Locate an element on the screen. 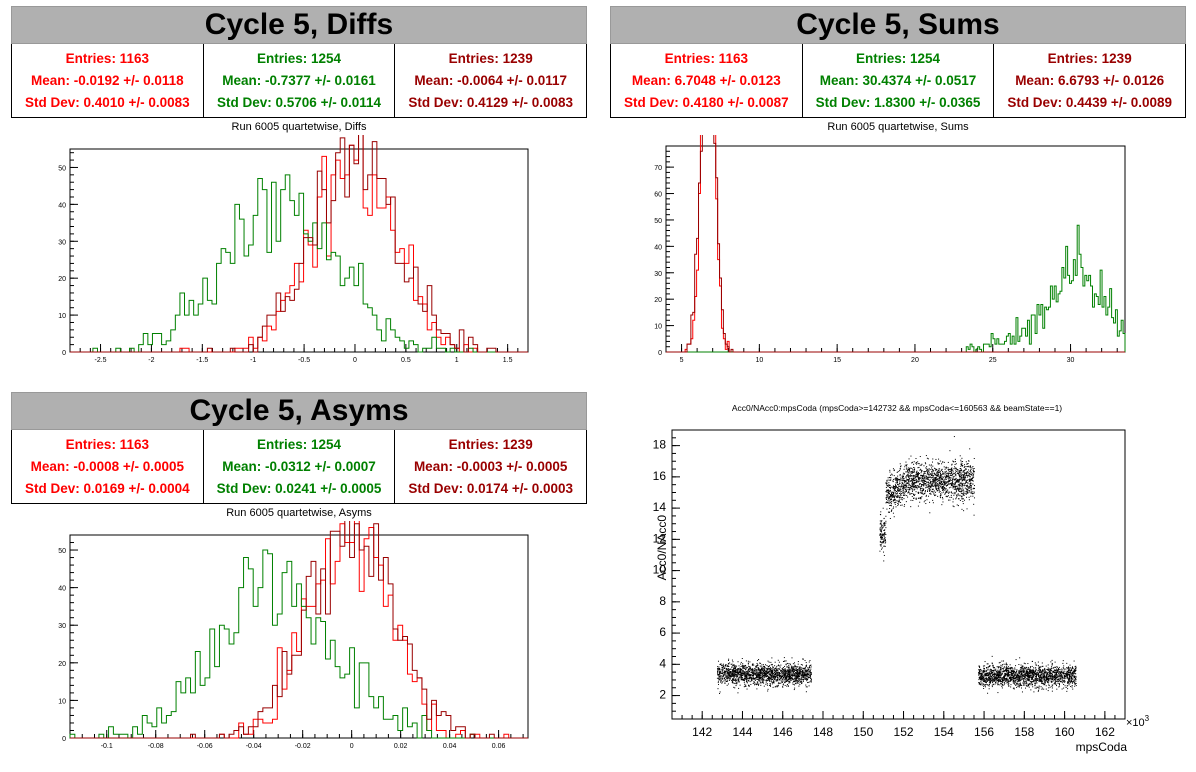 This screenshot has height=772, width=1196. y-tick-label: 0 is located at coordinates (64, 353).